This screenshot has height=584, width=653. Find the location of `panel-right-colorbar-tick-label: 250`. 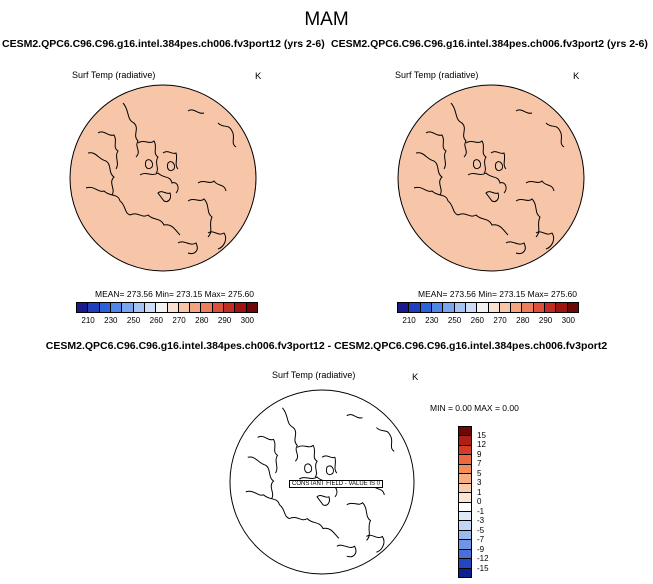

panel-right-colorbar-tick-label: 250 is located at coordinates (454, 320).